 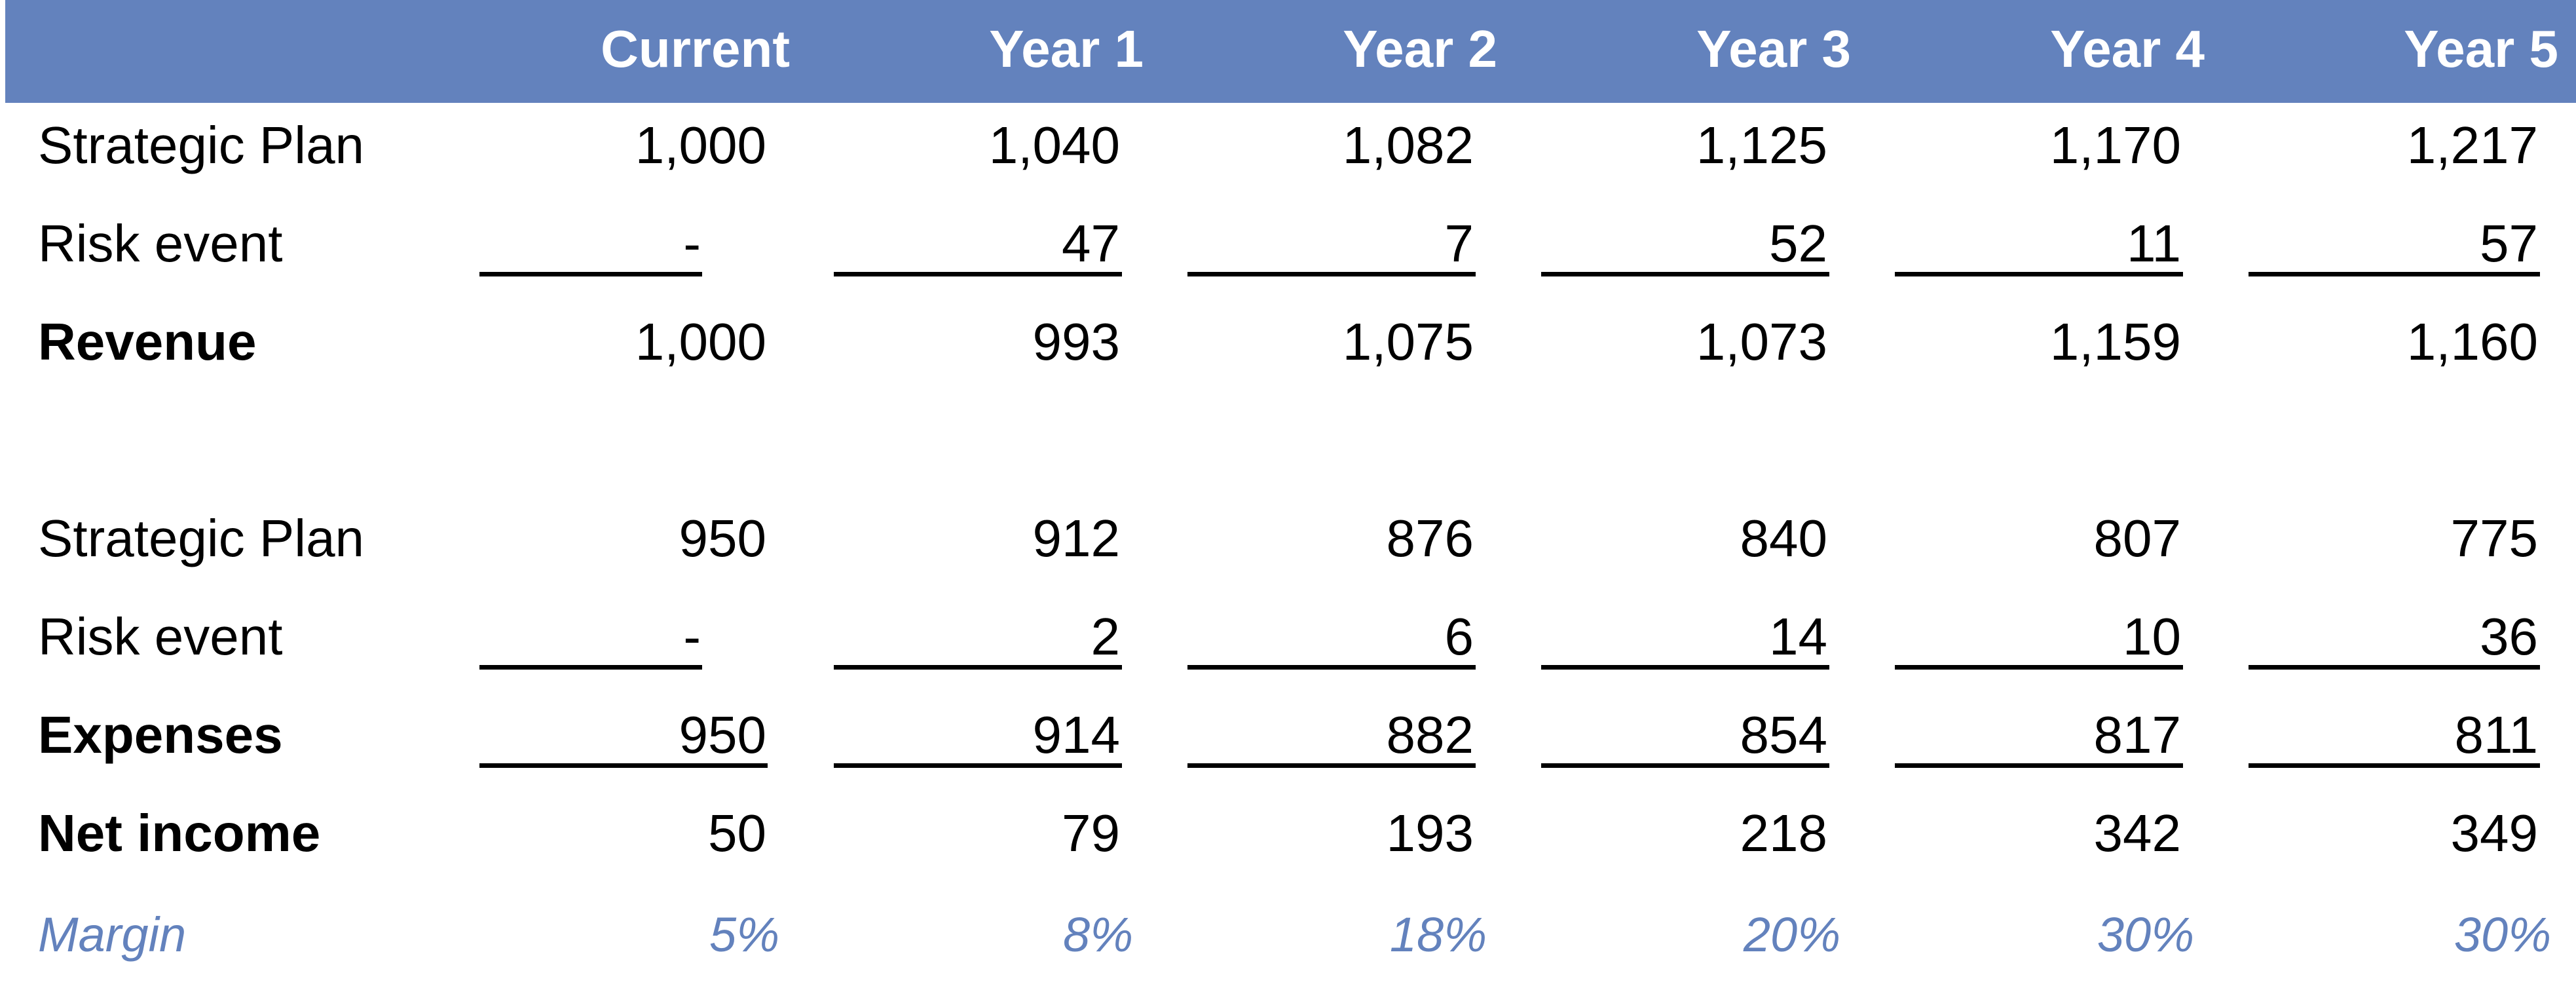 What do you see at coordinates (1288, 538) in the screenshot?
I see `expenses-strategic-plan-row: Strategic Plan 950 912 876 840 807 775` at bounding box center [1288, 538].